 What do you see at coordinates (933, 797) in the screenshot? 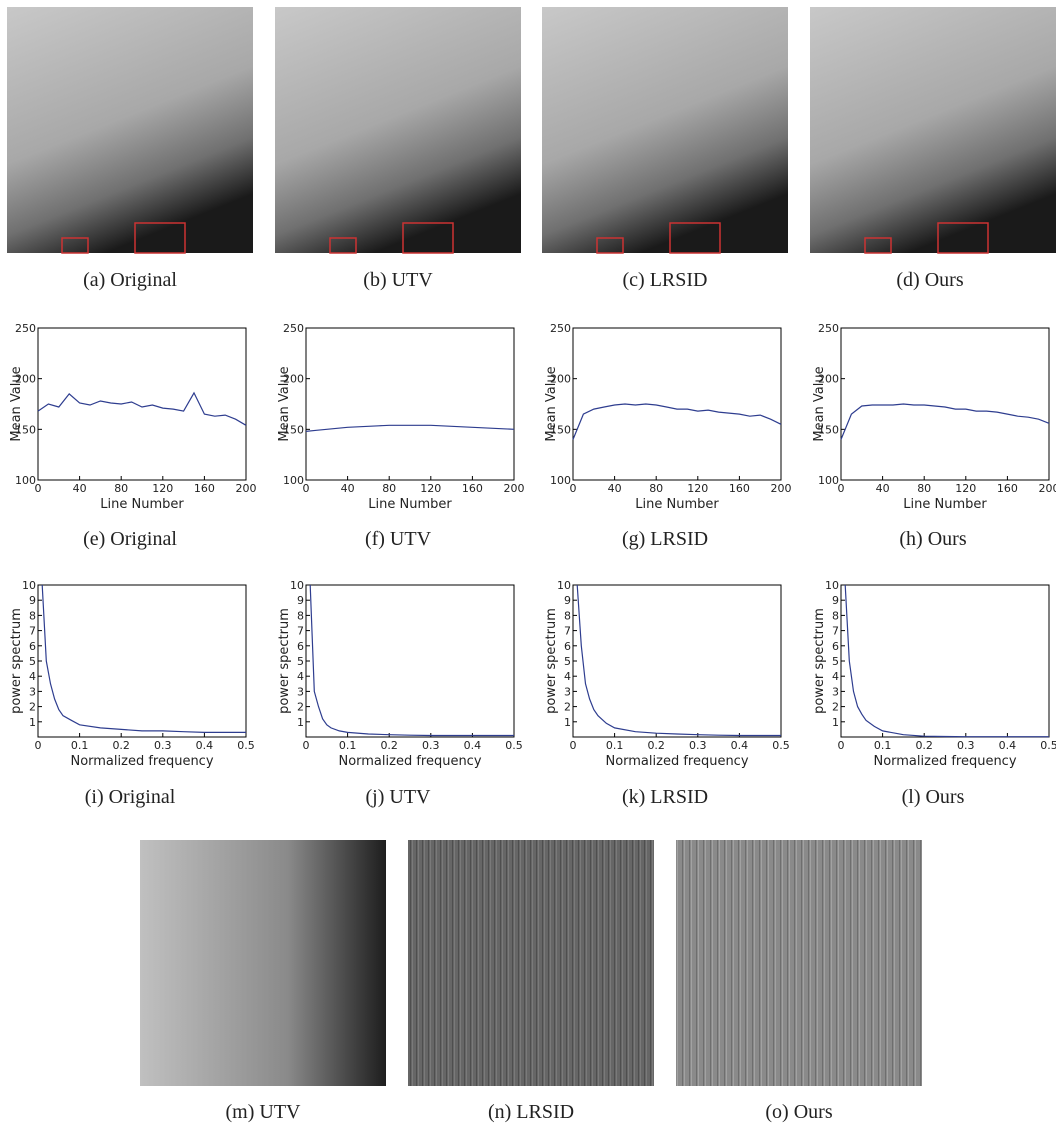
I see `caption: (l) Ours` at bounding box center [933, 797].